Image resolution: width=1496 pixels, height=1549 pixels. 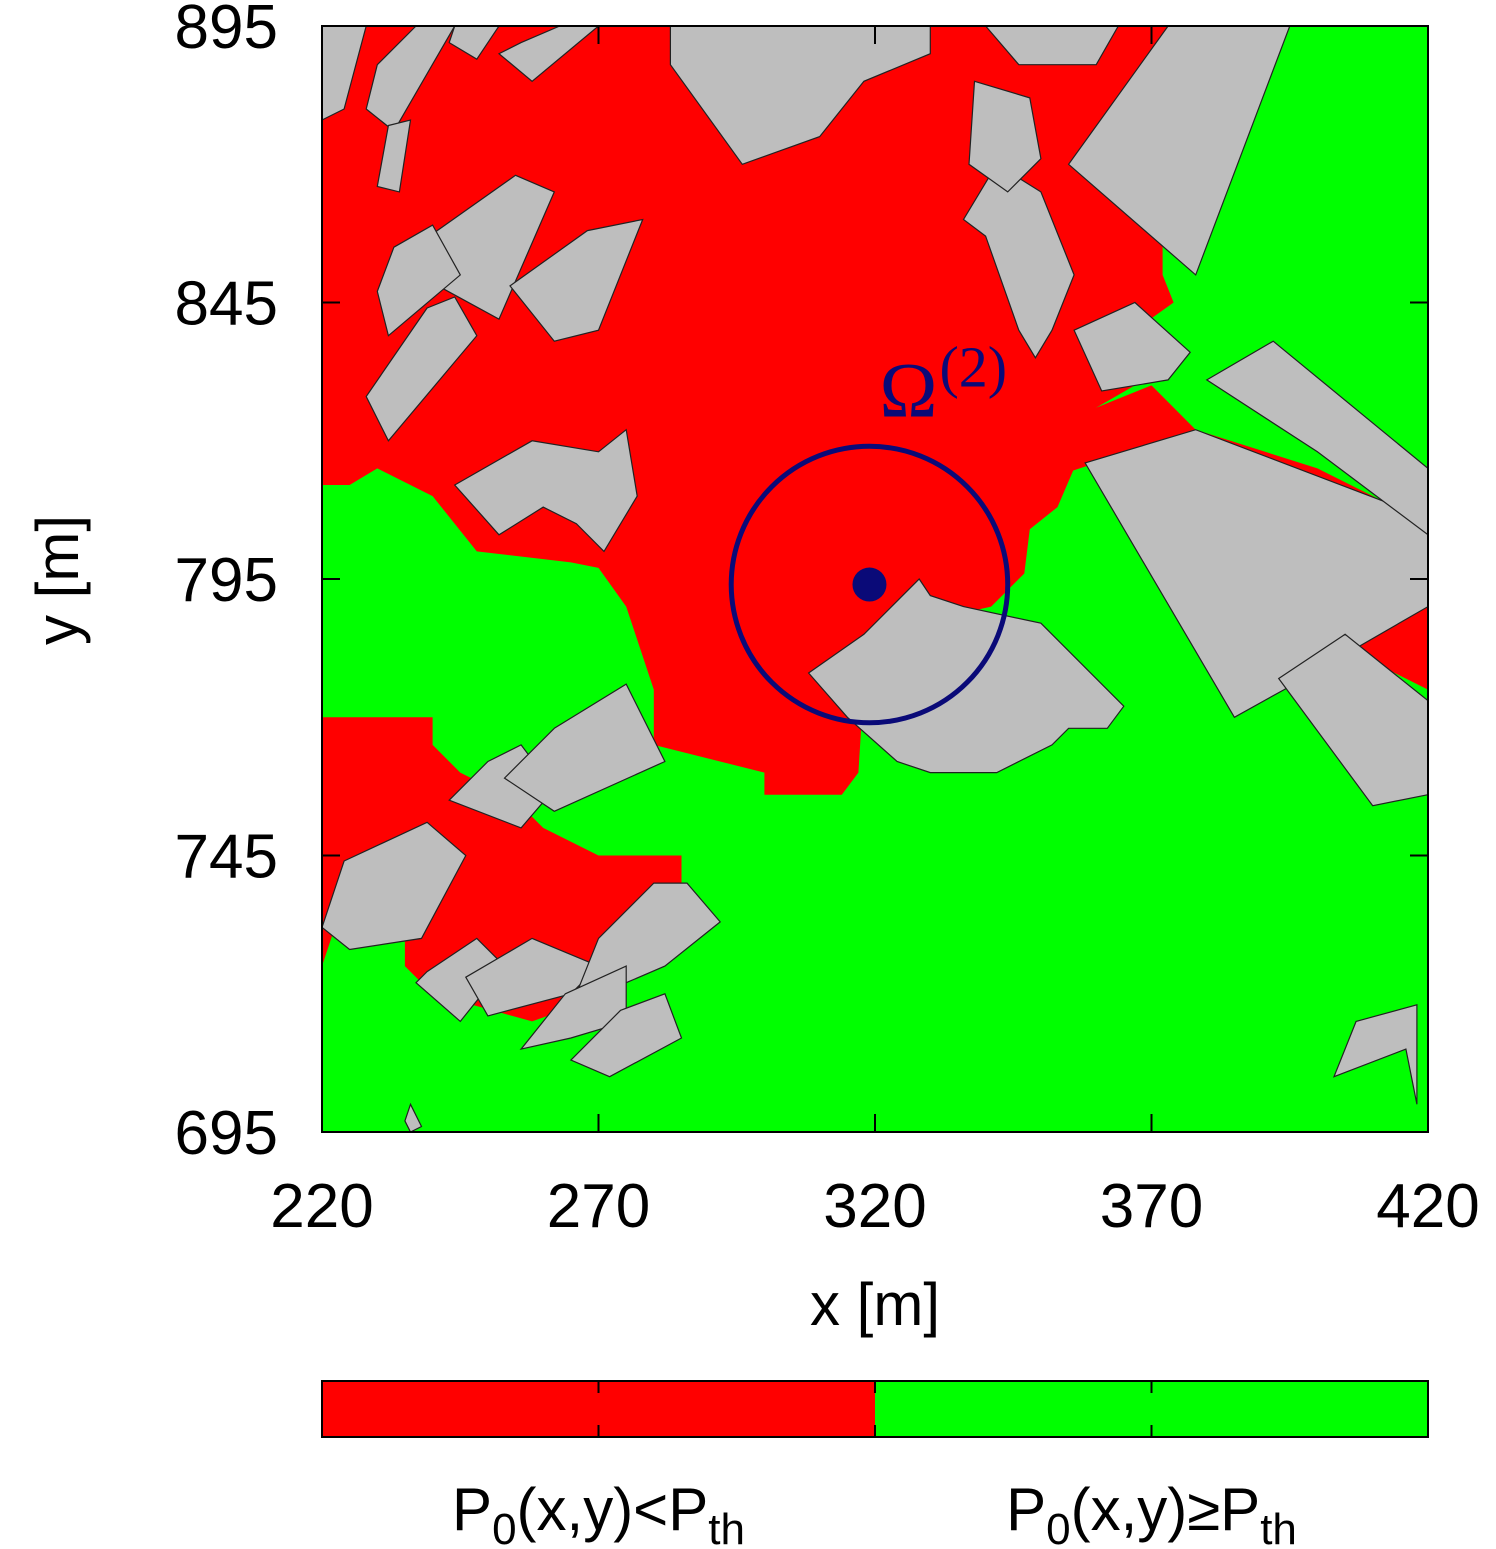 I want to click on region-center-point, so click(x=869, y=584).